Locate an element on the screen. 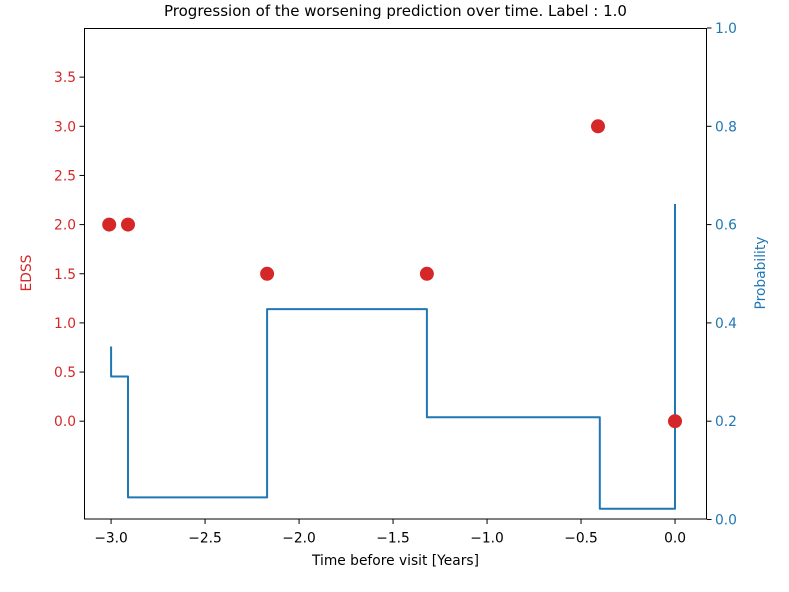 Image resolution: width=789 pixels, height=592 pixels. y-left-tick-label: 2.5 is located at coordinates (65, 176).